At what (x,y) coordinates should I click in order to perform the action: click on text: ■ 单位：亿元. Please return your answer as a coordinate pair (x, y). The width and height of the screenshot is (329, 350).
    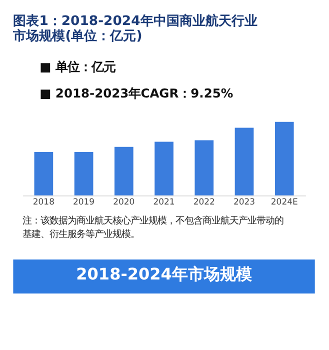
    Looking at the image, I should click on (78, 67).